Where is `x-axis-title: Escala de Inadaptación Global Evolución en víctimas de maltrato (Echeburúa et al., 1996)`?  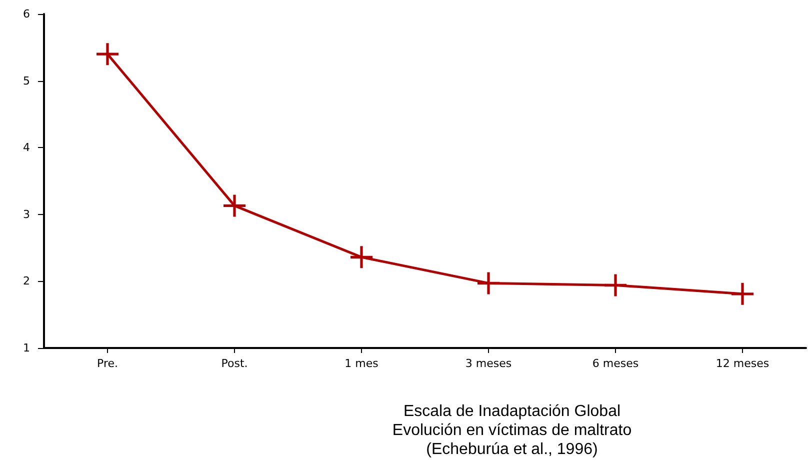
x-axis-title: Escala de Inadaptación Global Evolución en víctimas de maltrato (Echeburúa et al., 1996) is located at coordinates (512, 430).